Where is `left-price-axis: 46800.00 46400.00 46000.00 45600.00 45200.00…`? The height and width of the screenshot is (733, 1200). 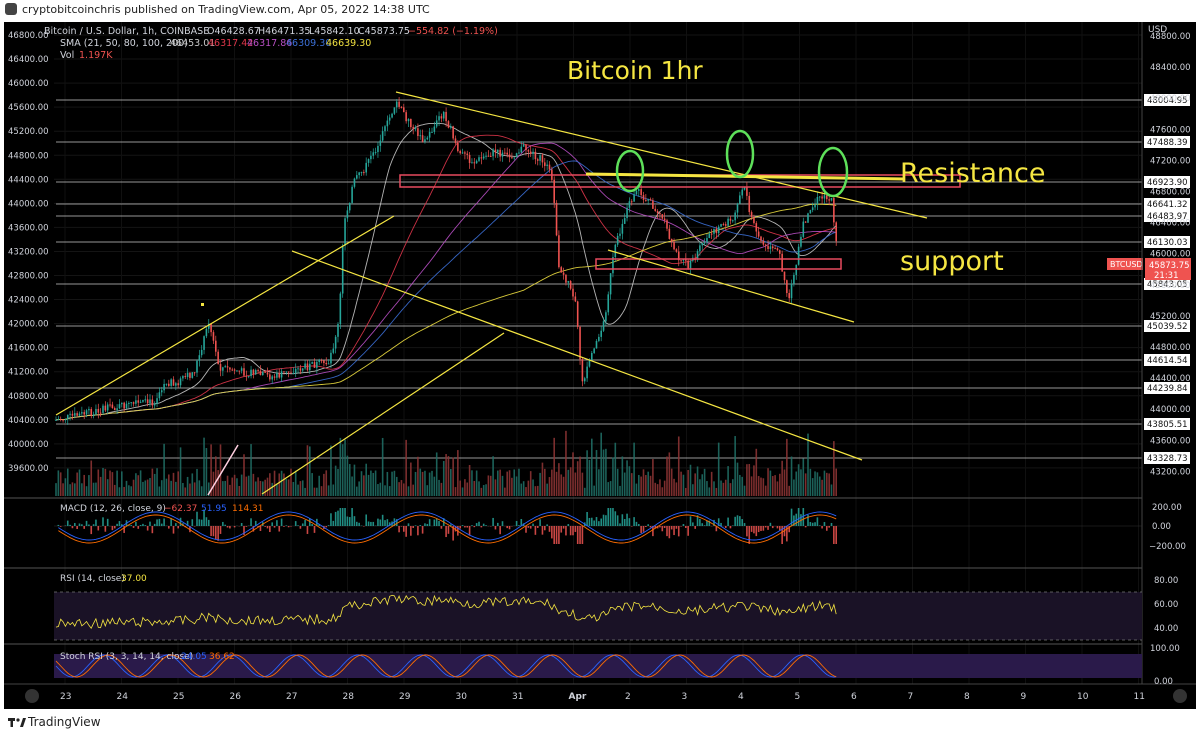
left-price-axis: 46800.00 46400.00 46000.00 45600.00 45200.00… is located at coordinates (28, 252).